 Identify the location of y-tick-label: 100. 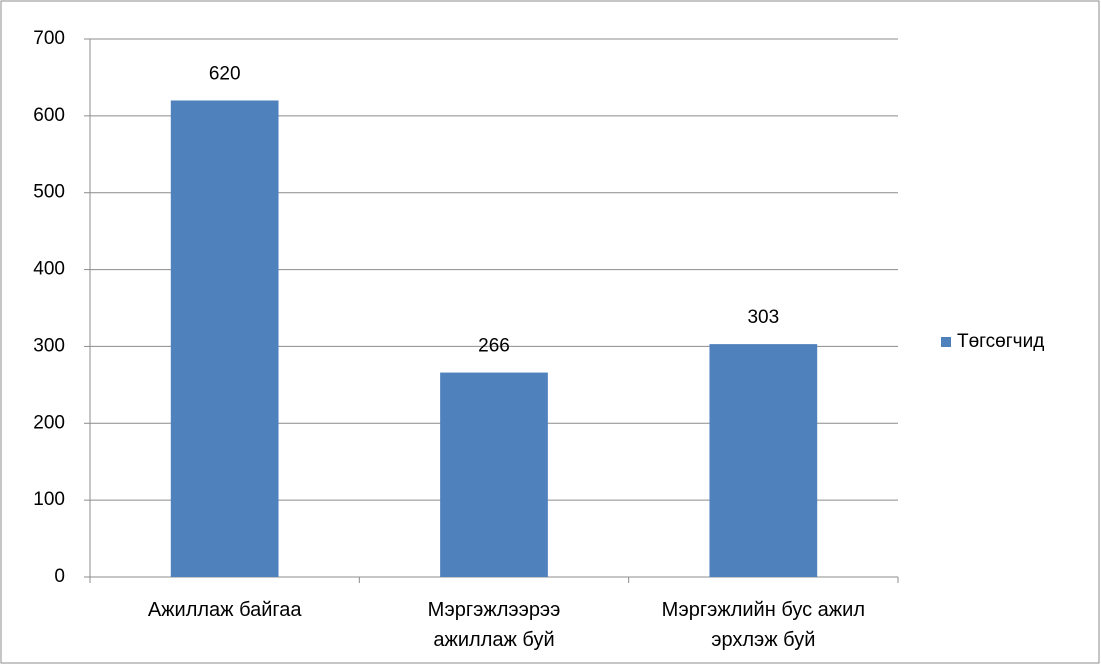
(49, 499).